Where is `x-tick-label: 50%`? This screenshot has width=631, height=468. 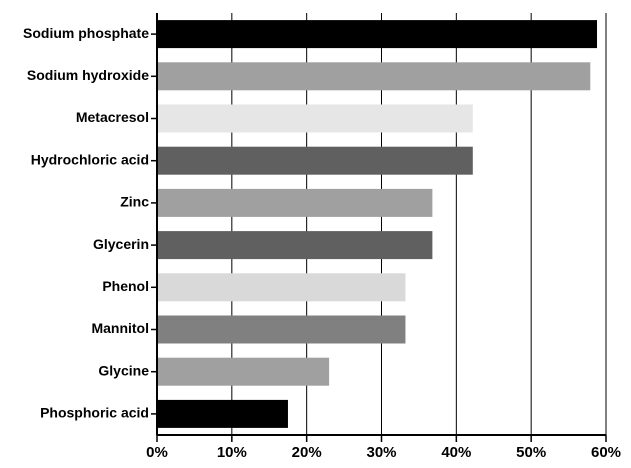 x-tick-label: 50% is located at coordinates (531, 452).